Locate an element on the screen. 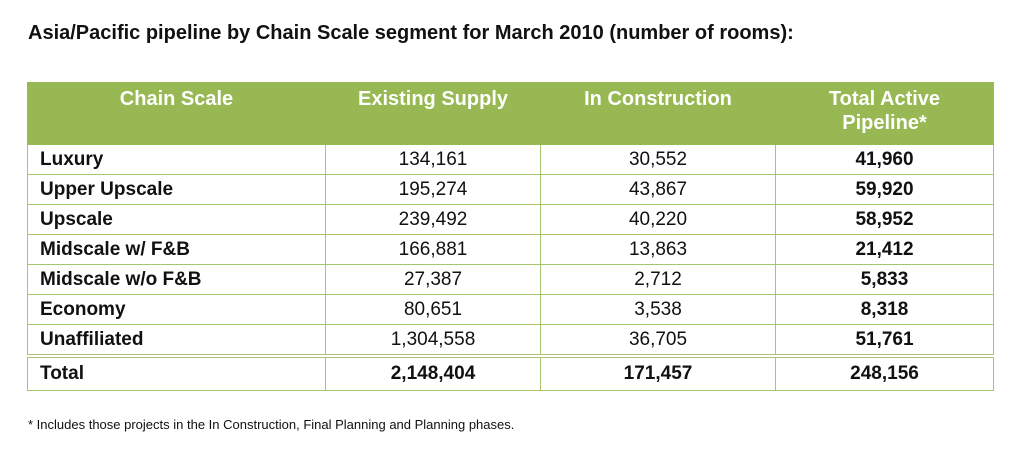 The width and height of the screenshot is (1024, 473). cell: 239,492 is located at coordinates (433, 219).